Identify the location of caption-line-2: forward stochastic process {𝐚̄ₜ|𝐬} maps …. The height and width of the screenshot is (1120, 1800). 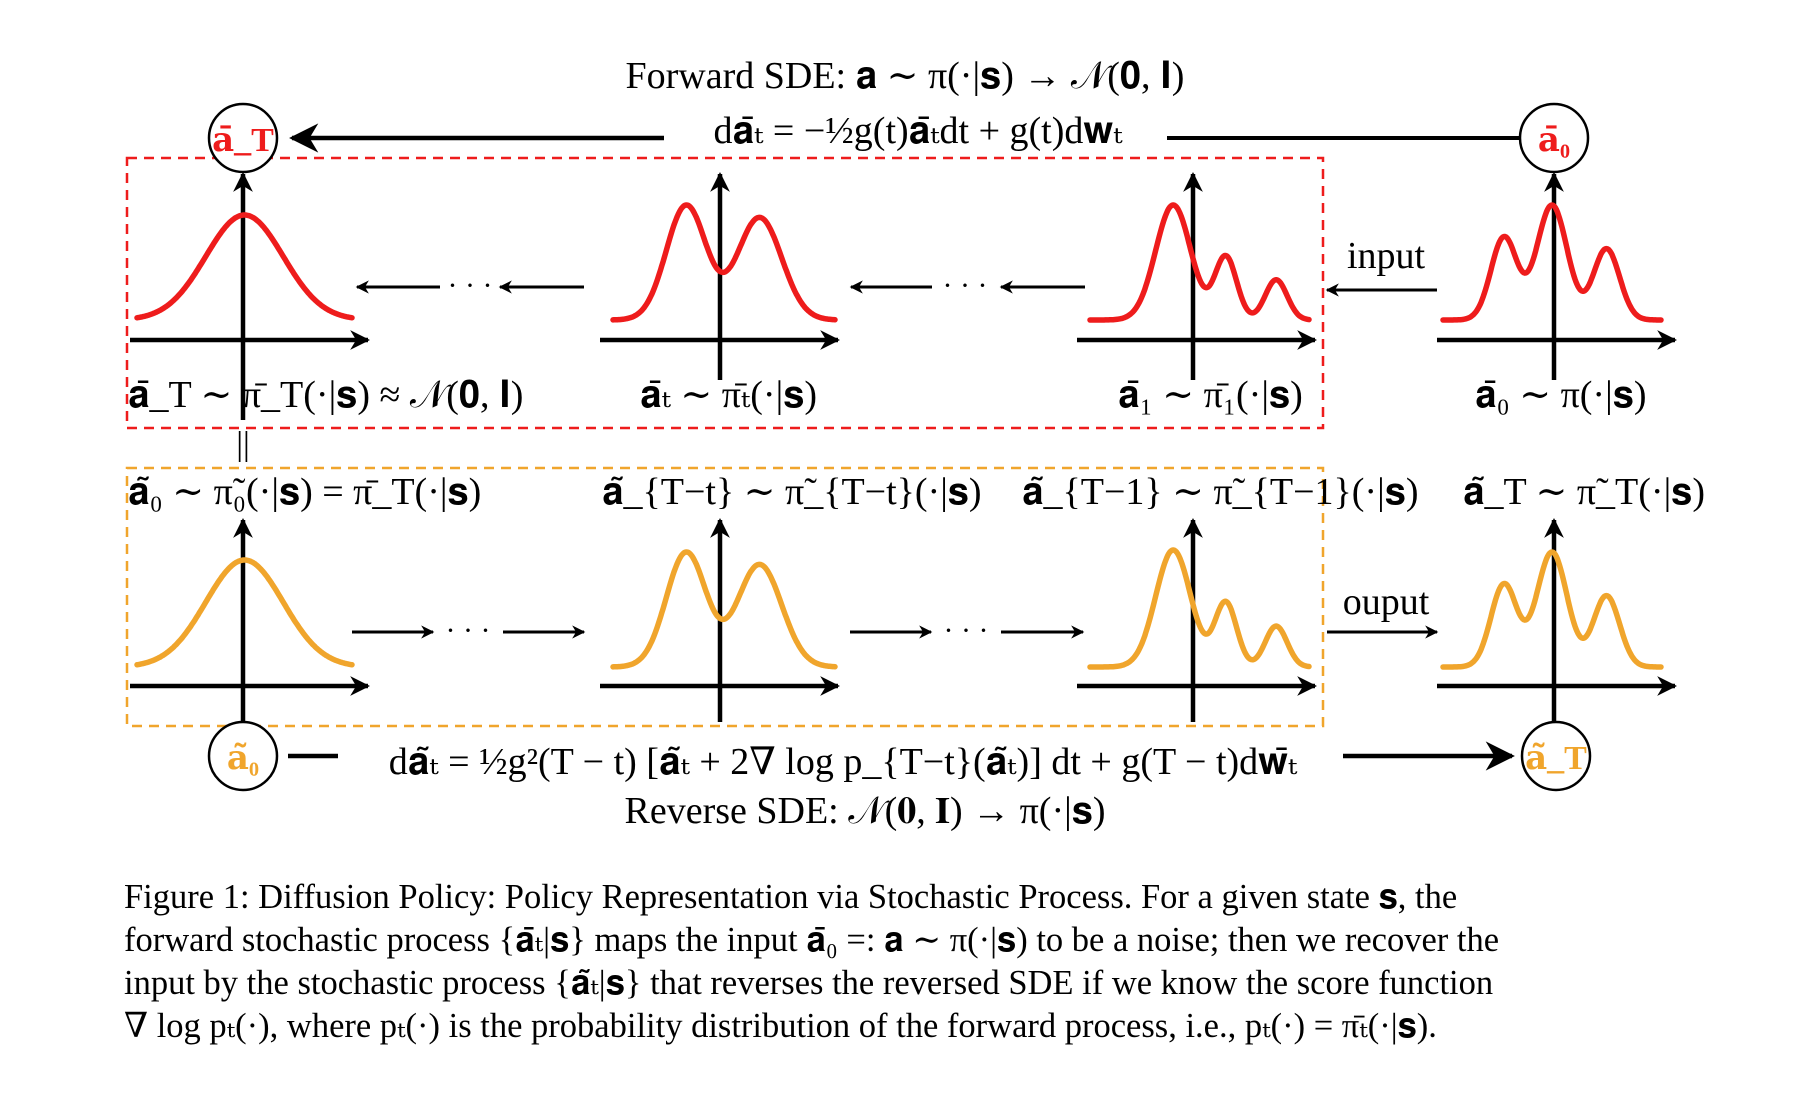
(812, 940).